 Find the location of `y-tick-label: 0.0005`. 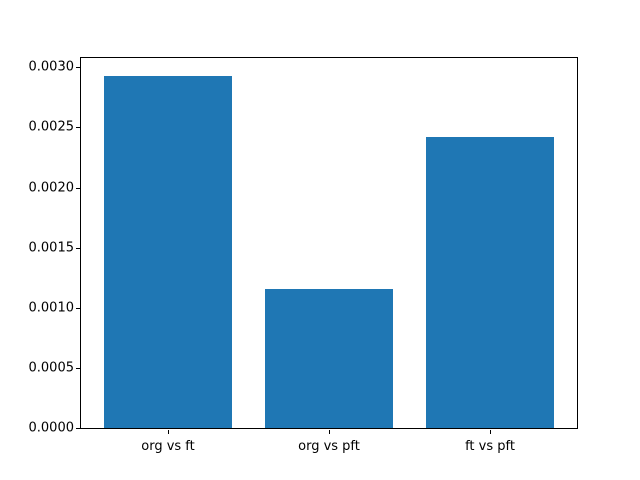

y-tick-label: 0.0005 is located at coordinates (51, 368).